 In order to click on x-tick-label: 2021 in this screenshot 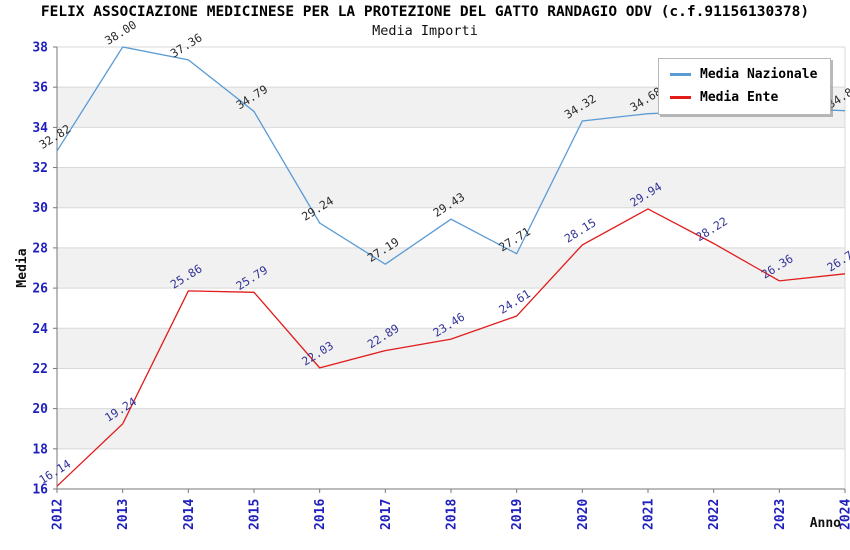, I will do `click(649, 514)`.